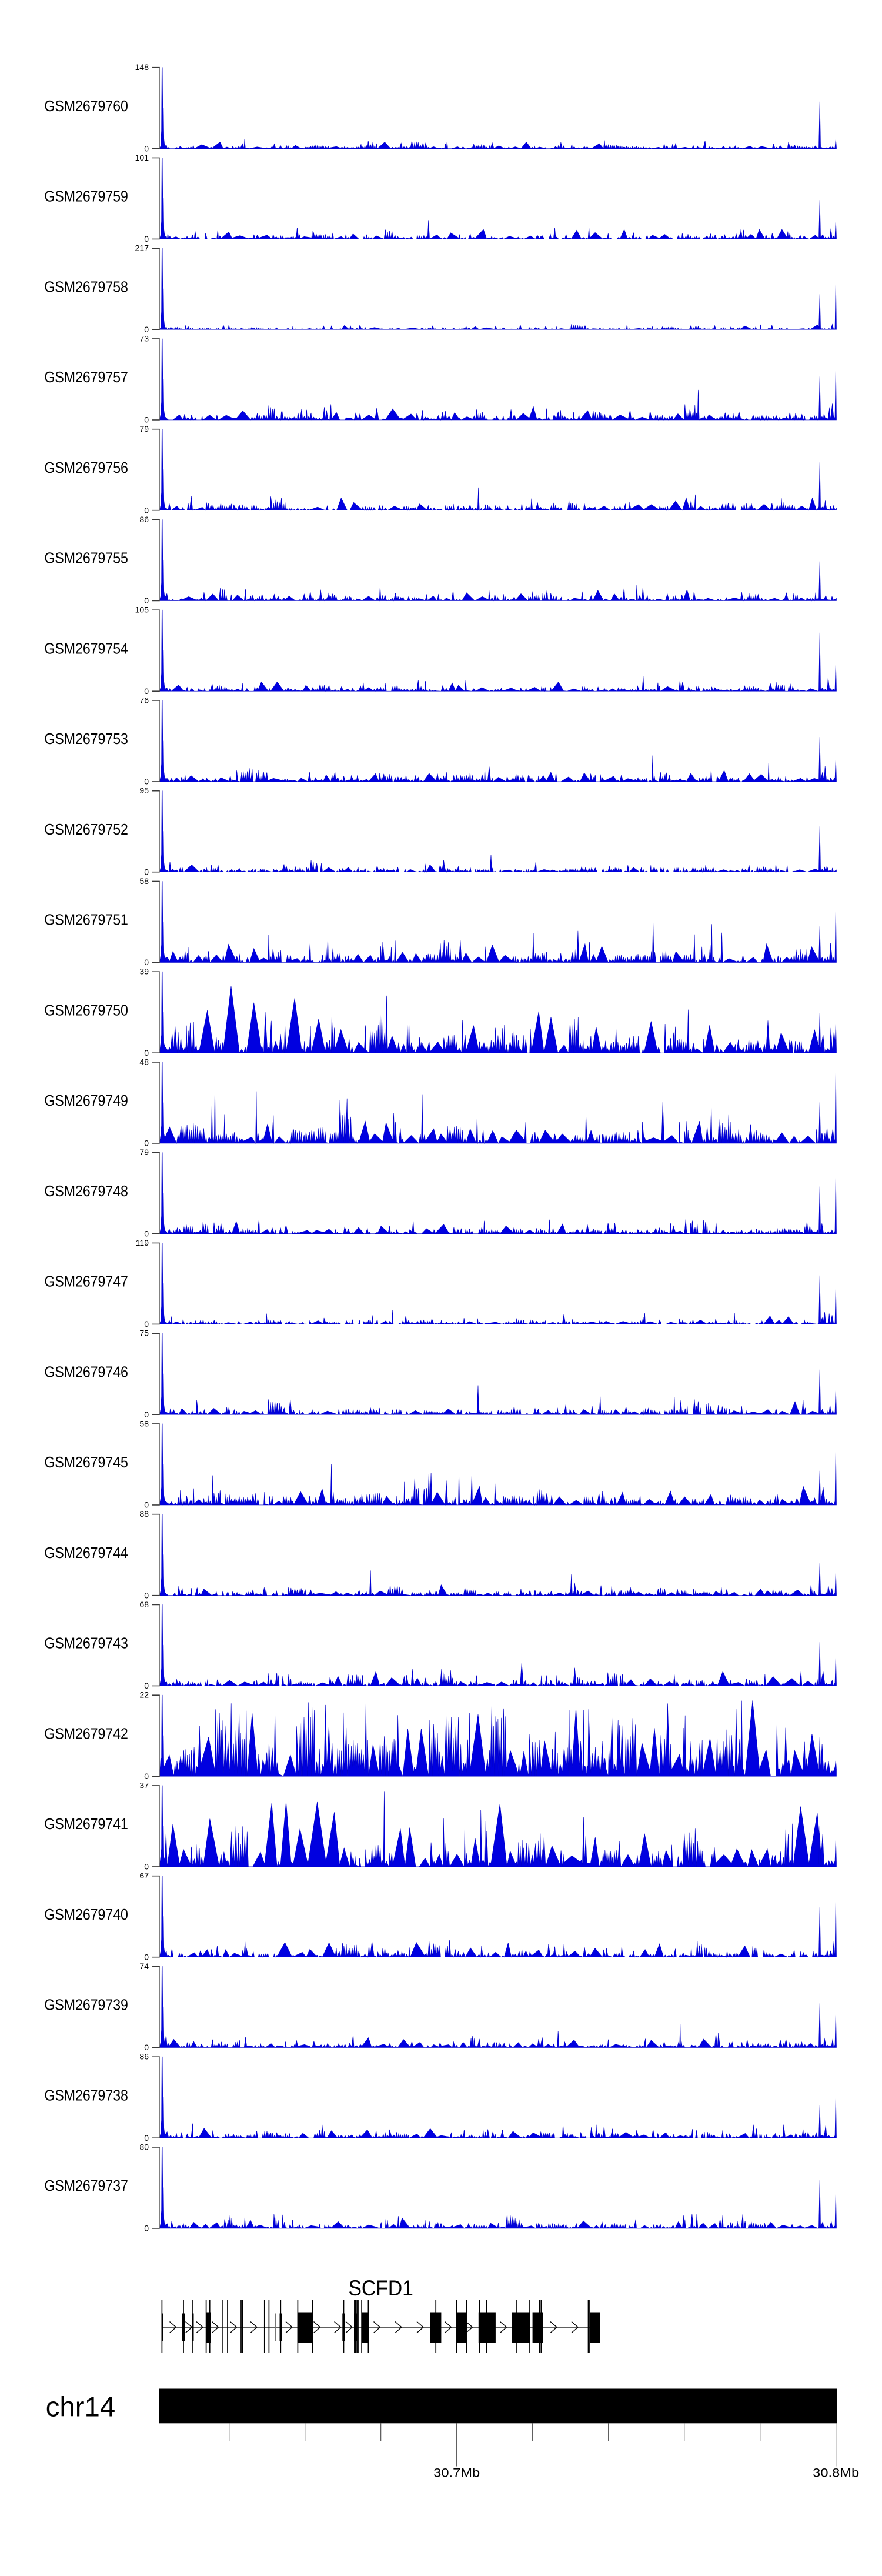 This screenshot has width=882, height=2576. I want to click on svg-text: GSM2679737, so click(86, 2185).